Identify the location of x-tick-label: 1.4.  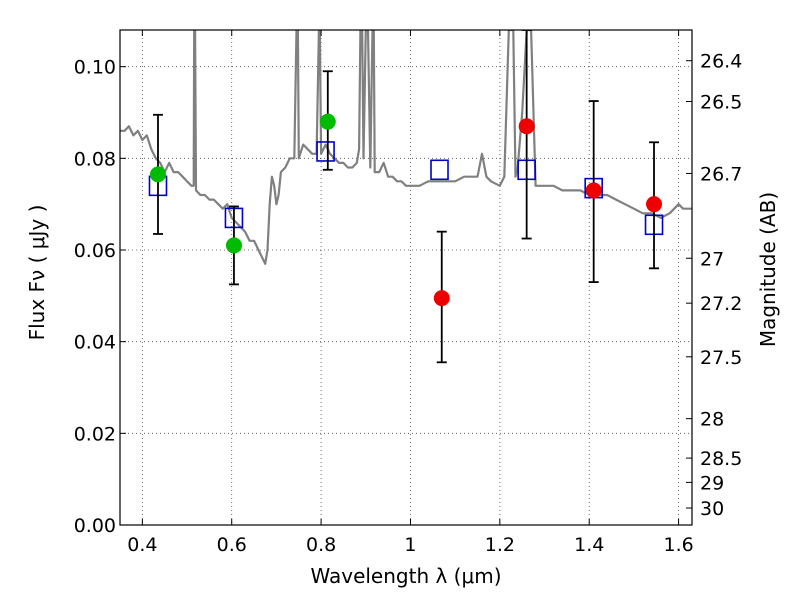
(589, 545).